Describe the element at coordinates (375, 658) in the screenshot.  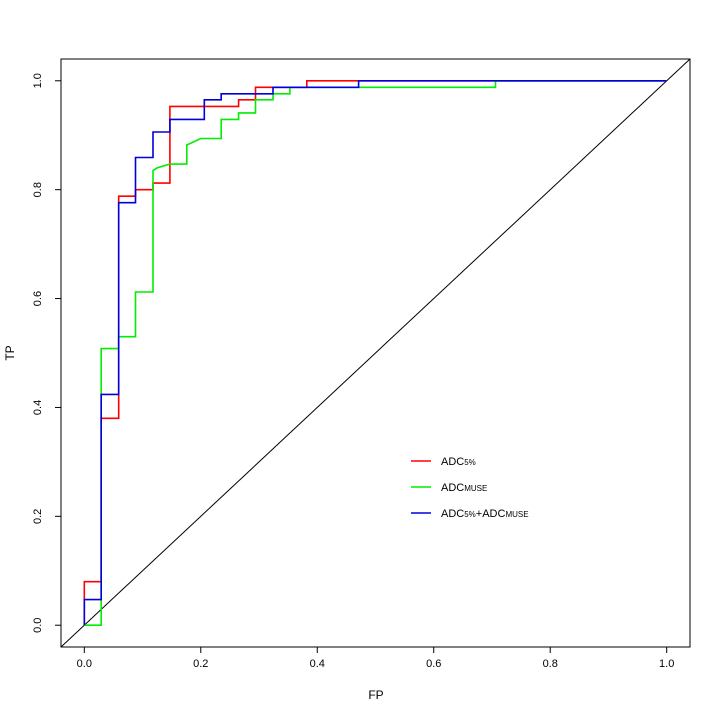
I see `x-axis: 0.0 0.2 0.4 0.6 0.8 1.0` at that location.